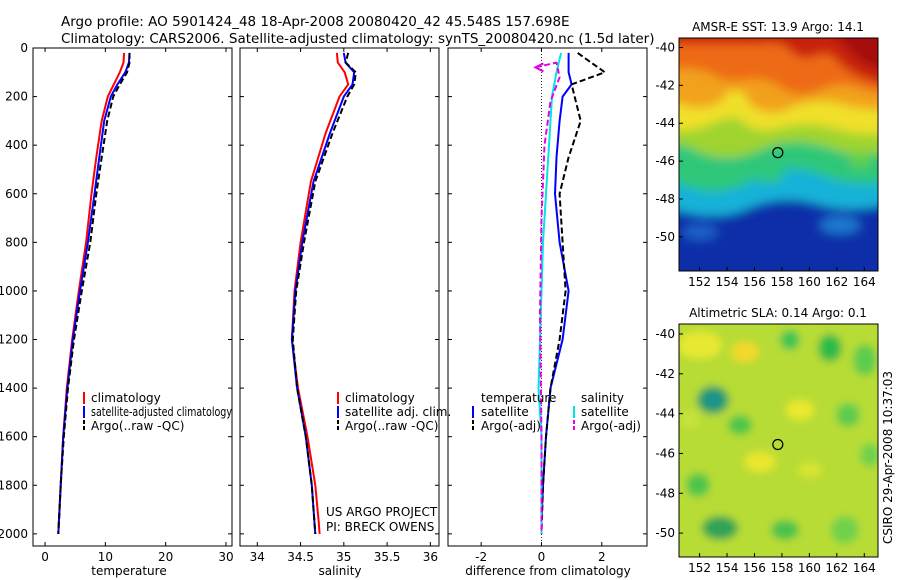 This screenshot has width=900, height=580. Describe the element at coordinates (611, 426) in the screenshot. I see `legend-label-sal-argo: Argo(-adj)` at that location.